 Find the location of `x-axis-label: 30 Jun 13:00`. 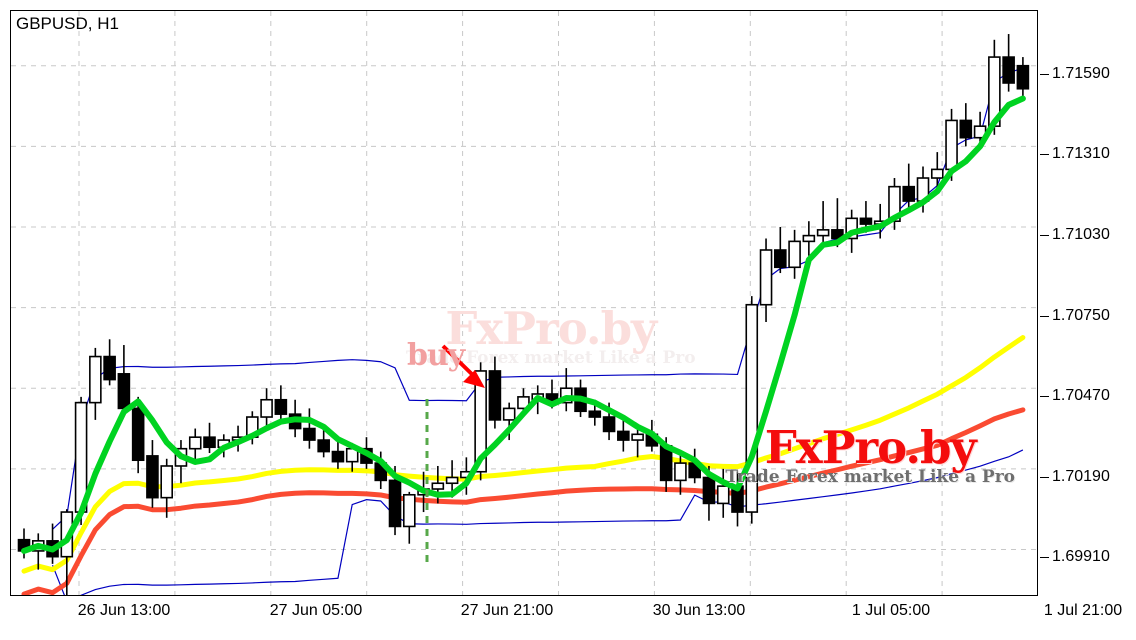

x-axis-label: 30 Jun 13:00 is located at coordinates (699, 610).